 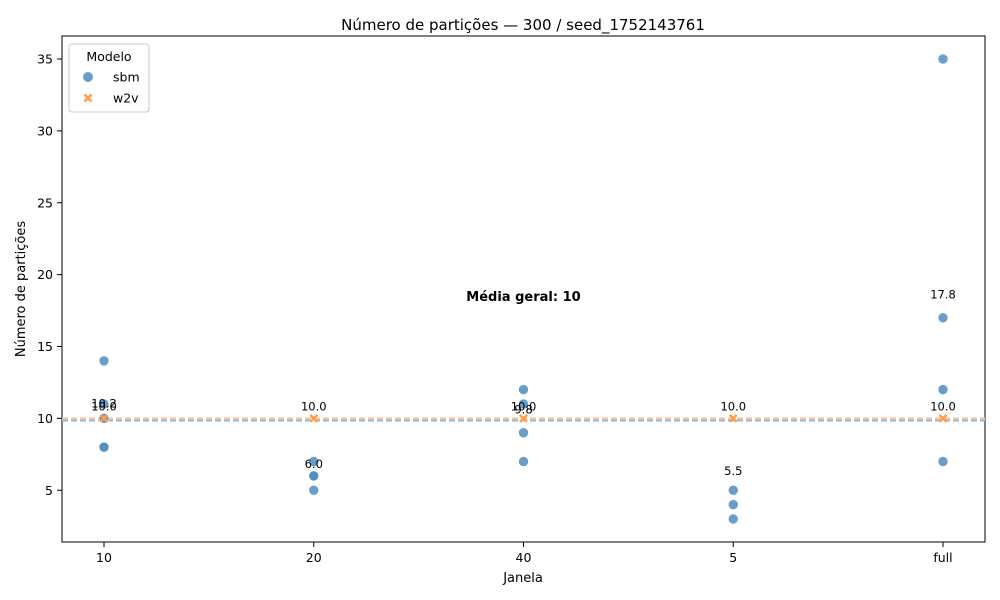 What do you see at coordinates (104, 557) in the screenshot?
I see `x-tick-label: 10` at bounding box center [104, 557].